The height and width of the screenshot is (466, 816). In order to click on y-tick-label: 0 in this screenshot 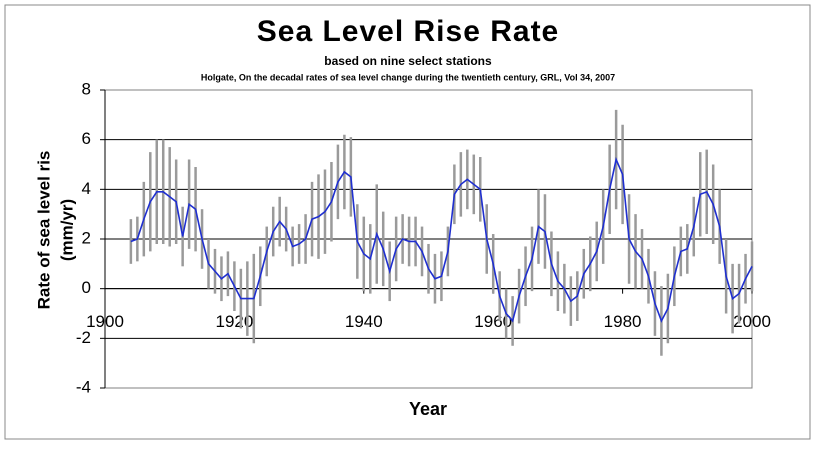, I will do `click(86, 287)`.